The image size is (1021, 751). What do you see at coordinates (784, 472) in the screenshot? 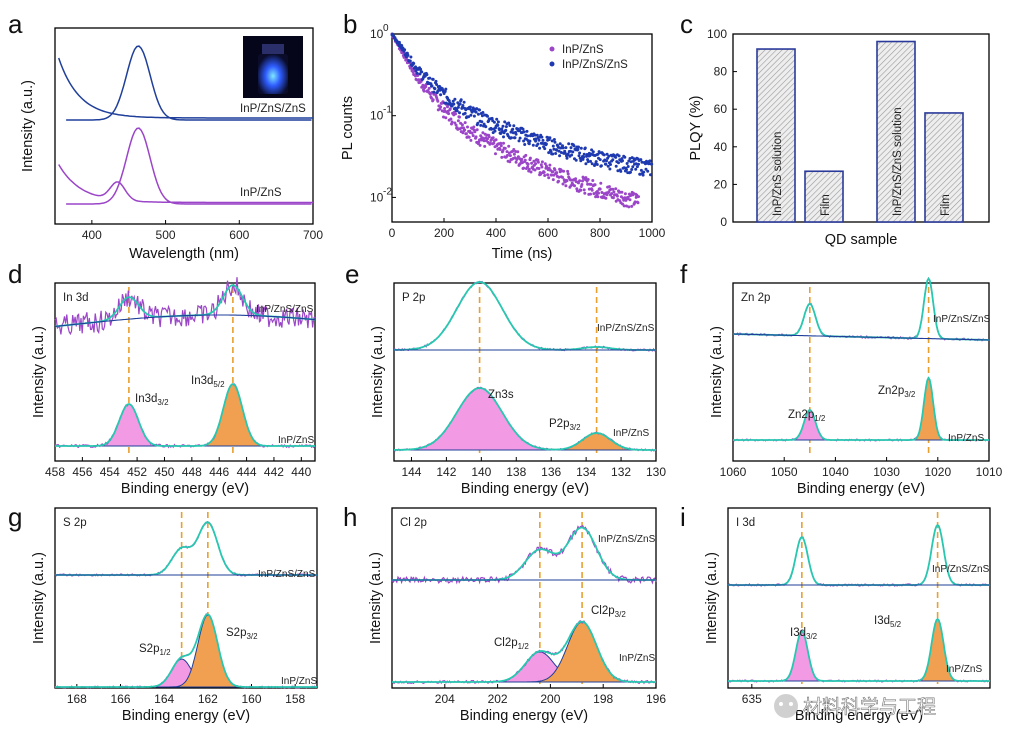
I see `x-tick-label: 1050` at bounding box center [784, 472].